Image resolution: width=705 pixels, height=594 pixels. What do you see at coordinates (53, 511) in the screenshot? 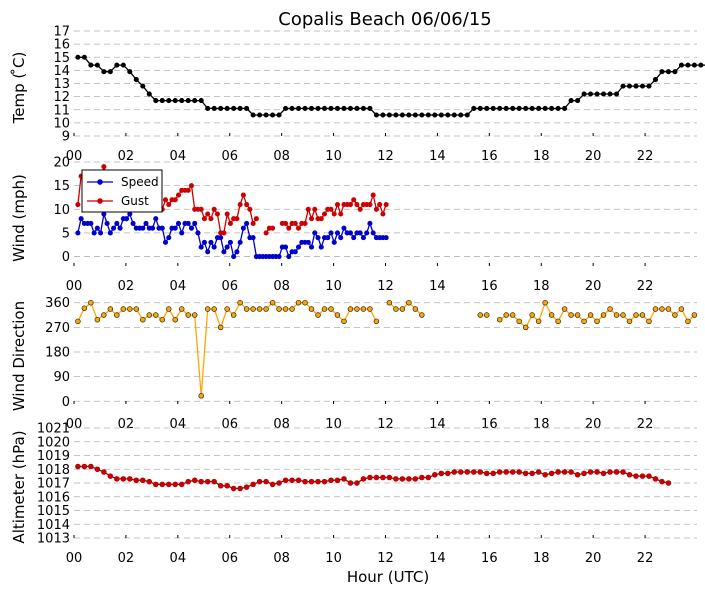
I see `y-tick-label: 1015` at bounding box center [53, 511].